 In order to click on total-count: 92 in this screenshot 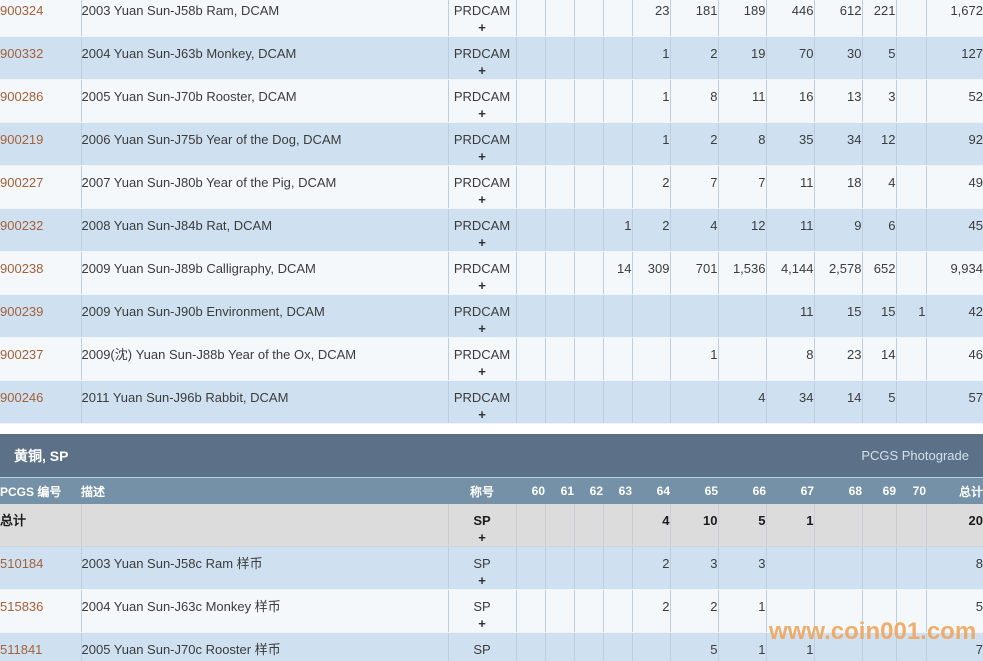, I will do `click(954, 144)`.